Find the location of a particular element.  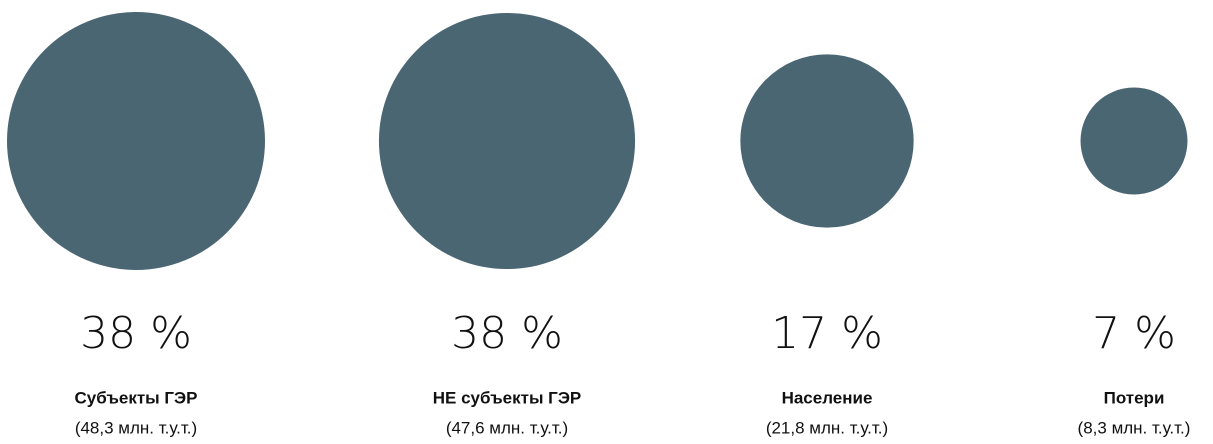

size-label: (21,8 млн. т.у.т.) is located at coordinates (827, 427).